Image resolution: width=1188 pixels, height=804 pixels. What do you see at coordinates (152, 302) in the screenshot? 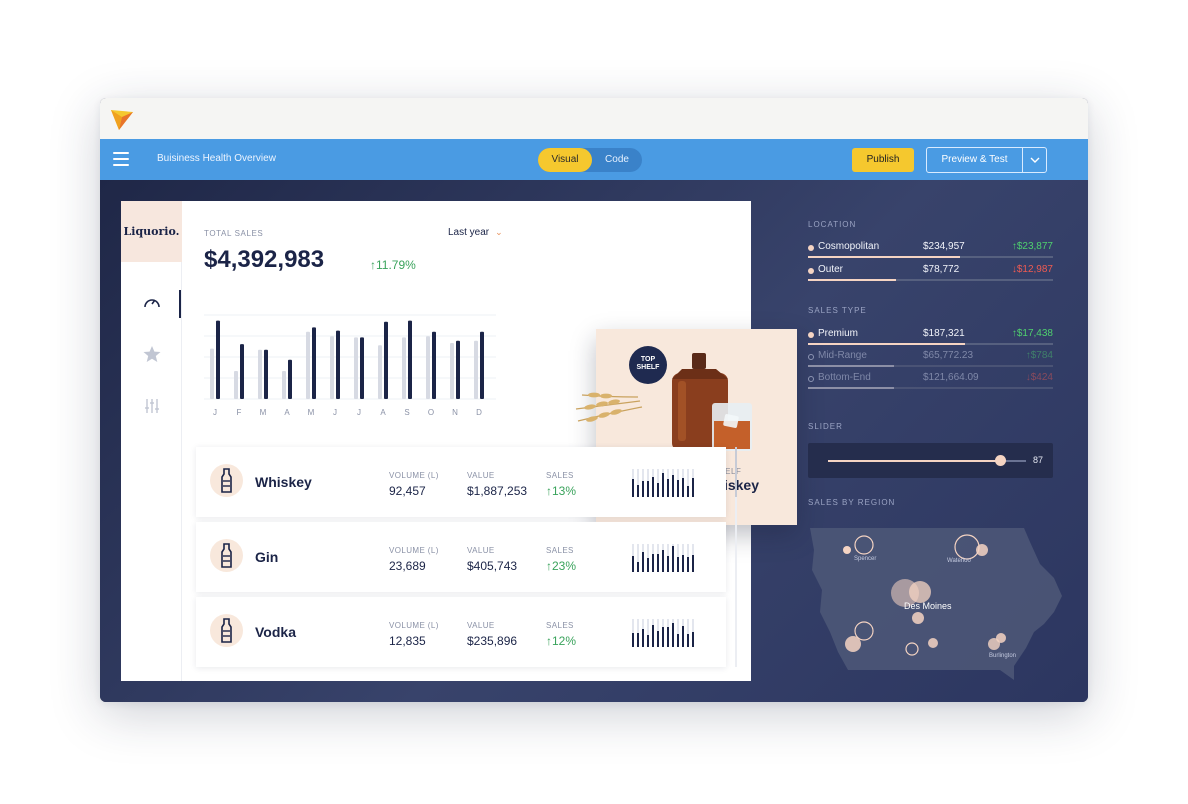
I see `gauge-icon` at bounding box center [152, 302].